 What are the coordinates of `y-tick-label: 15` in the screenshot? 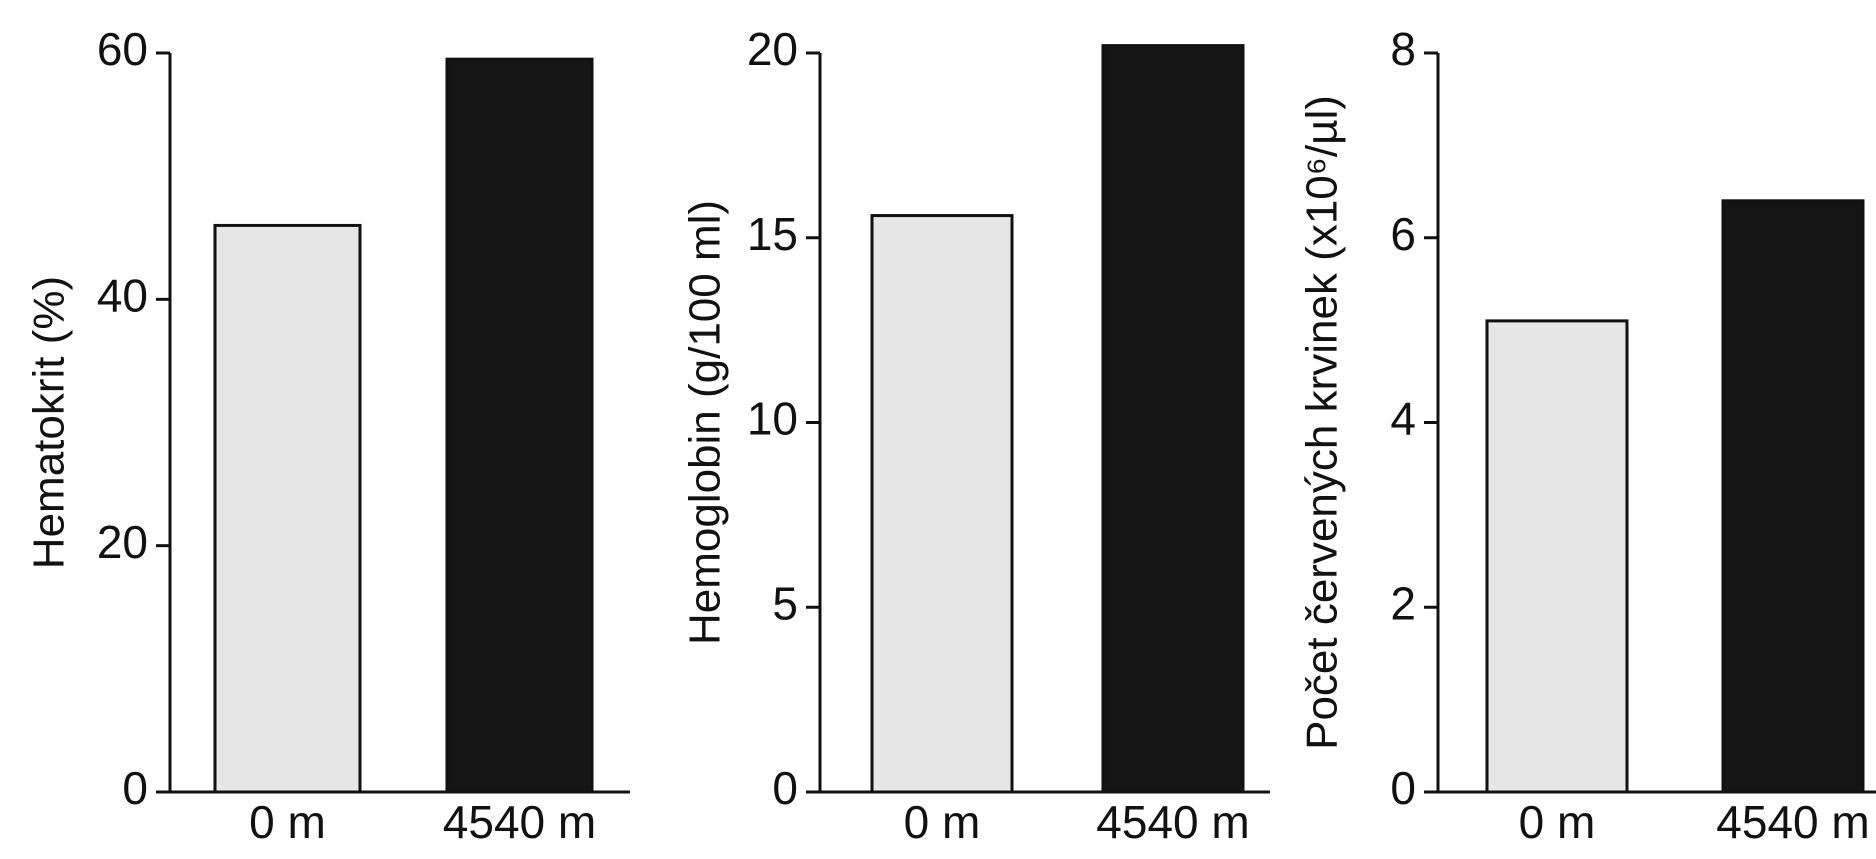 It's located at (772, 234).